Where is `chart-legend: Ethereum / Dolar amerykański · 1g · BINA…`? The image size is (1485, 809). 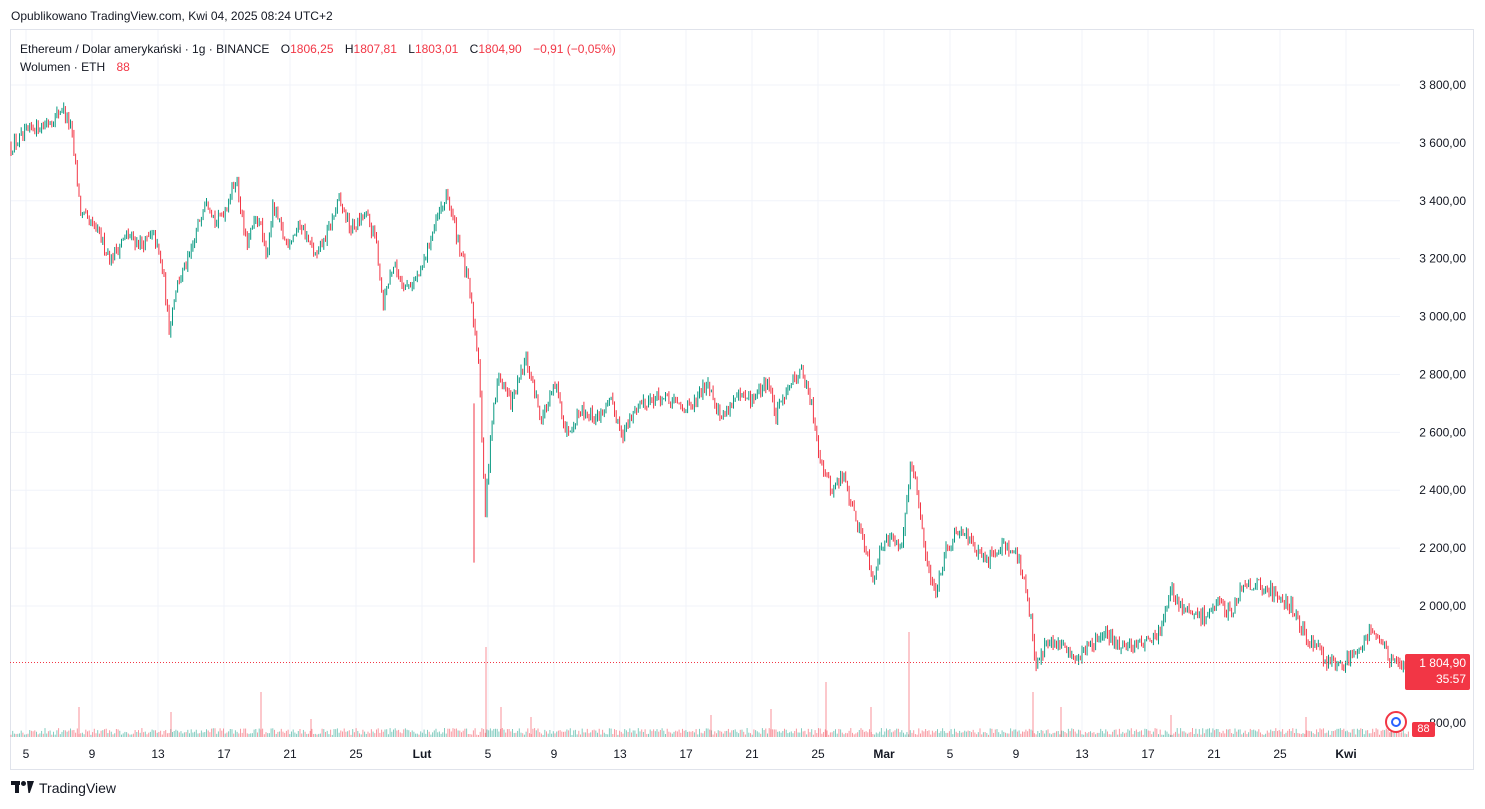 chart-legend: Ethereum / Dolar amerykański · 1g · BINA… is located at coordinates (318, 58).